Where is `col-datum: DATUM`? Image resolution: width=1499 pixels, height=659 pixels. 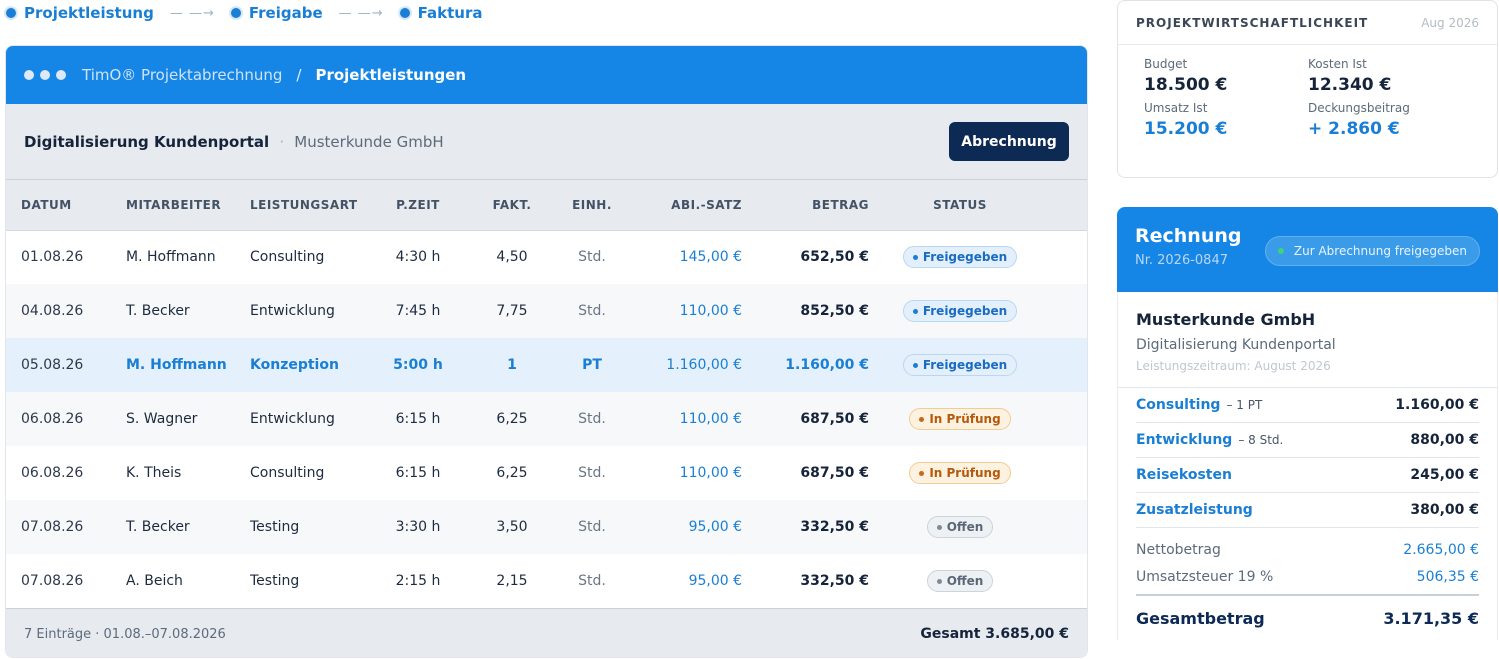 col-datum: DATUM is located at coordinates (66, 205).